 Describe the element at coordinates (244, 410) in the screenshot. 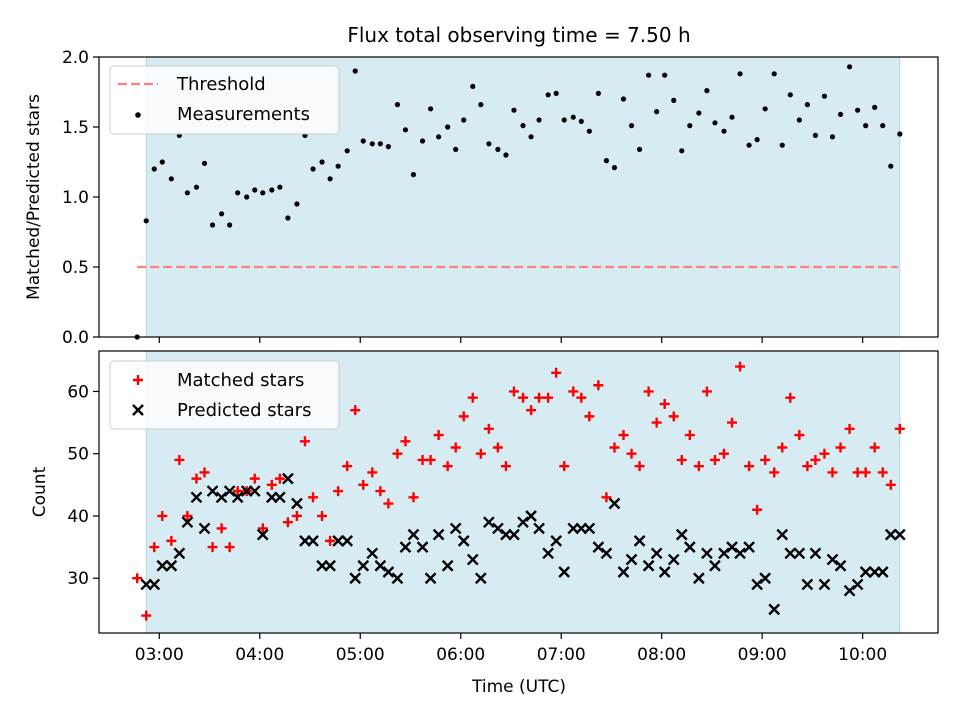

I see `legend-predicted-label: Predicted stars` at that location.